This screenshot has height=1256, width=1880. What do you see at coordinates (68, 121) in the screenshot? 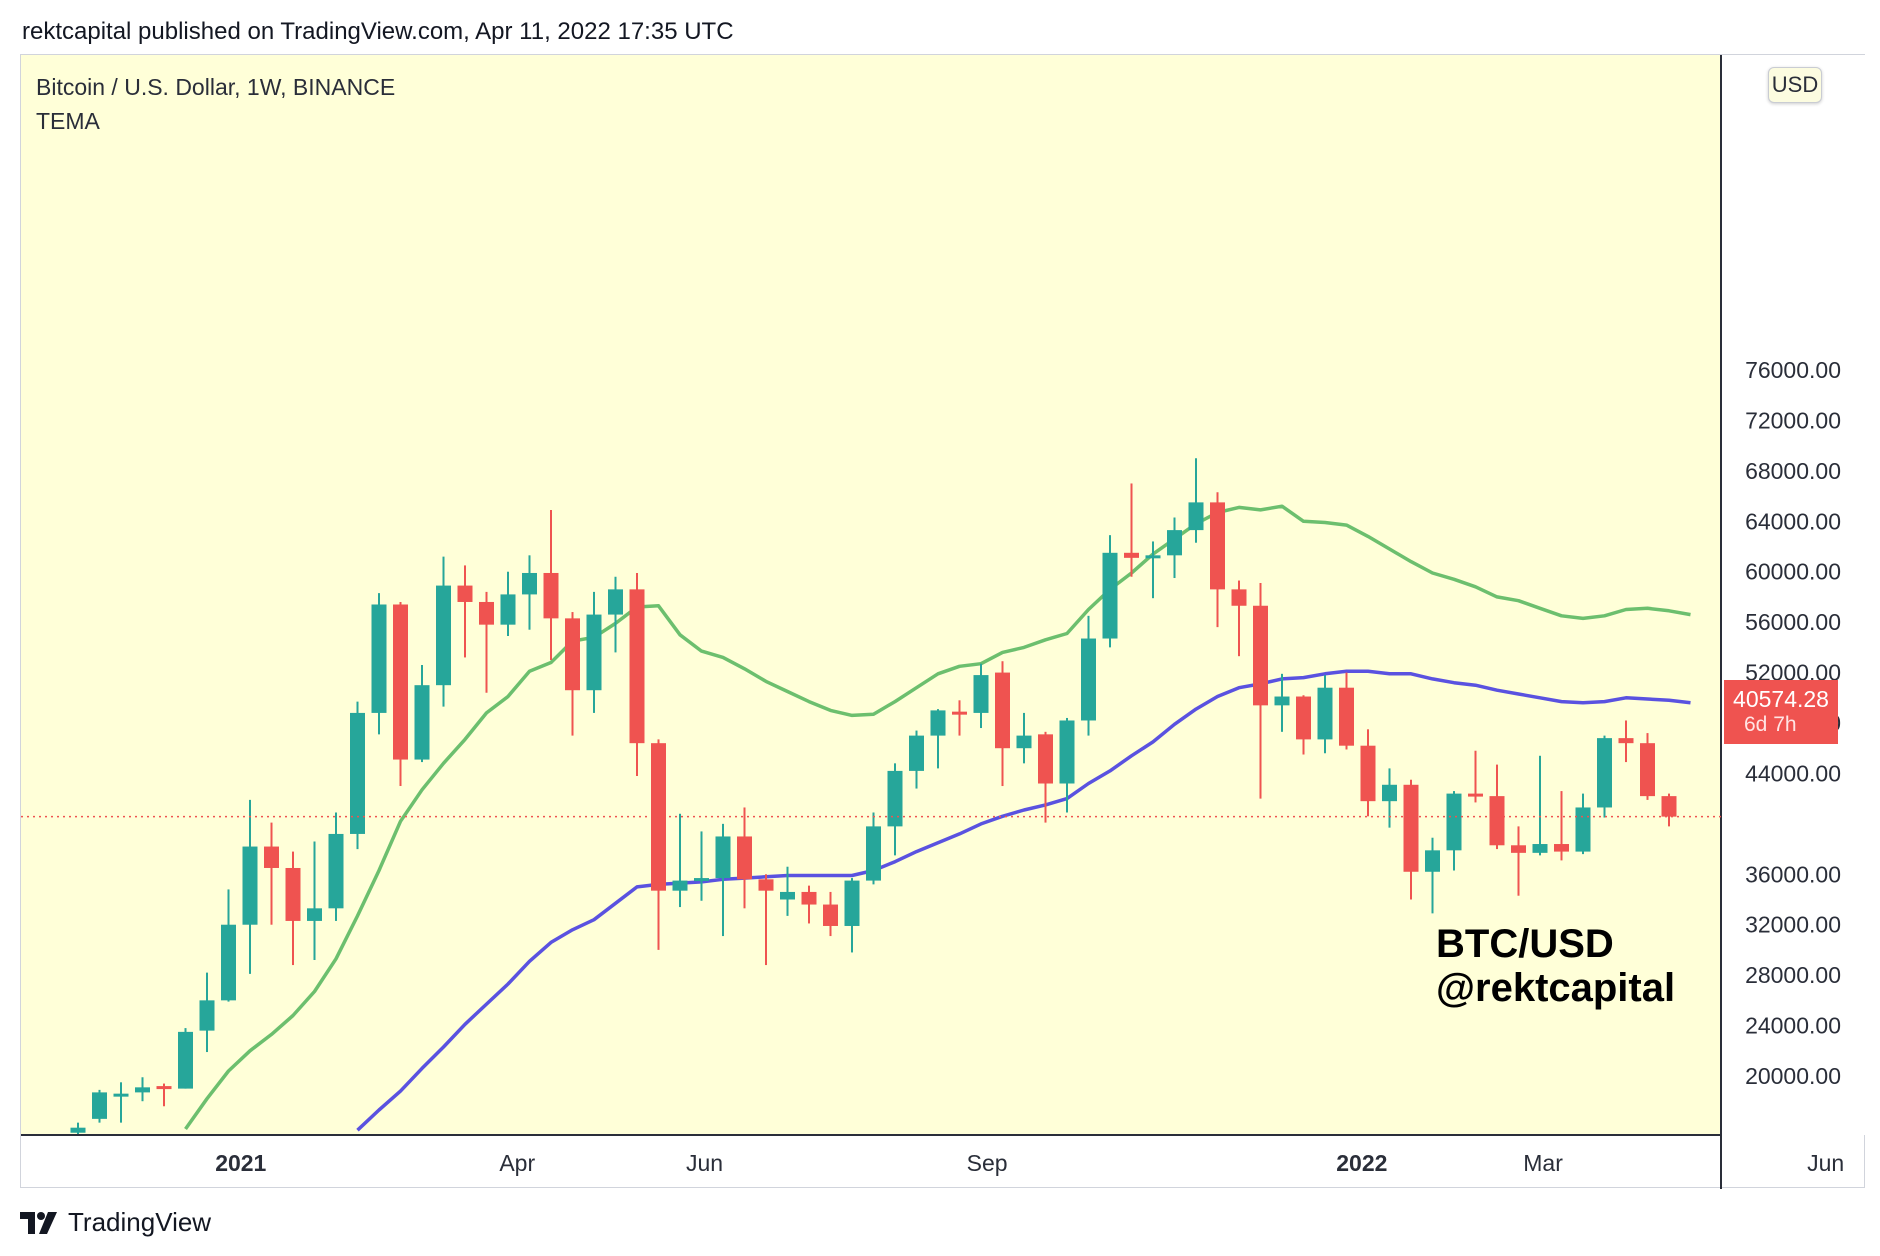
I see `indicator-label: TEMA` at bounding box center [68, 121].